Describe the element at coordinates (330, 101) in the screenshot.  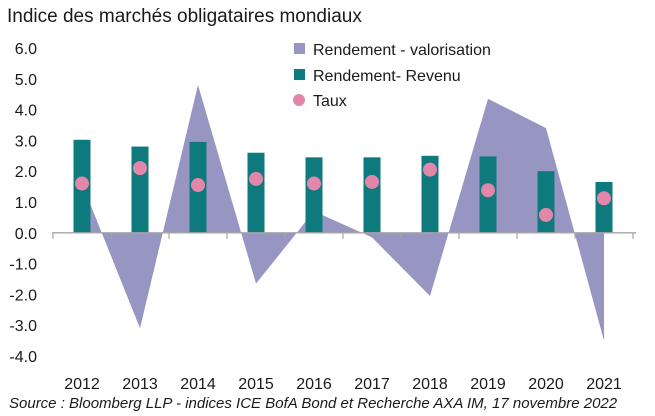
I see `legend-label-taux: Taux` at that location.